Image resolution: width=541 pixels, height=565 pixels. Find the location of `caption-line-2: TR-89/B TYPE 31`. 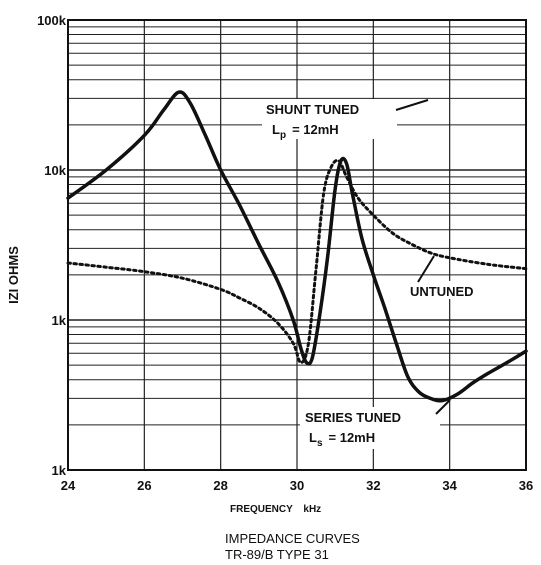

caption-line-2: TR-89/B TYPE 31 is located at coordinates (277, 554).